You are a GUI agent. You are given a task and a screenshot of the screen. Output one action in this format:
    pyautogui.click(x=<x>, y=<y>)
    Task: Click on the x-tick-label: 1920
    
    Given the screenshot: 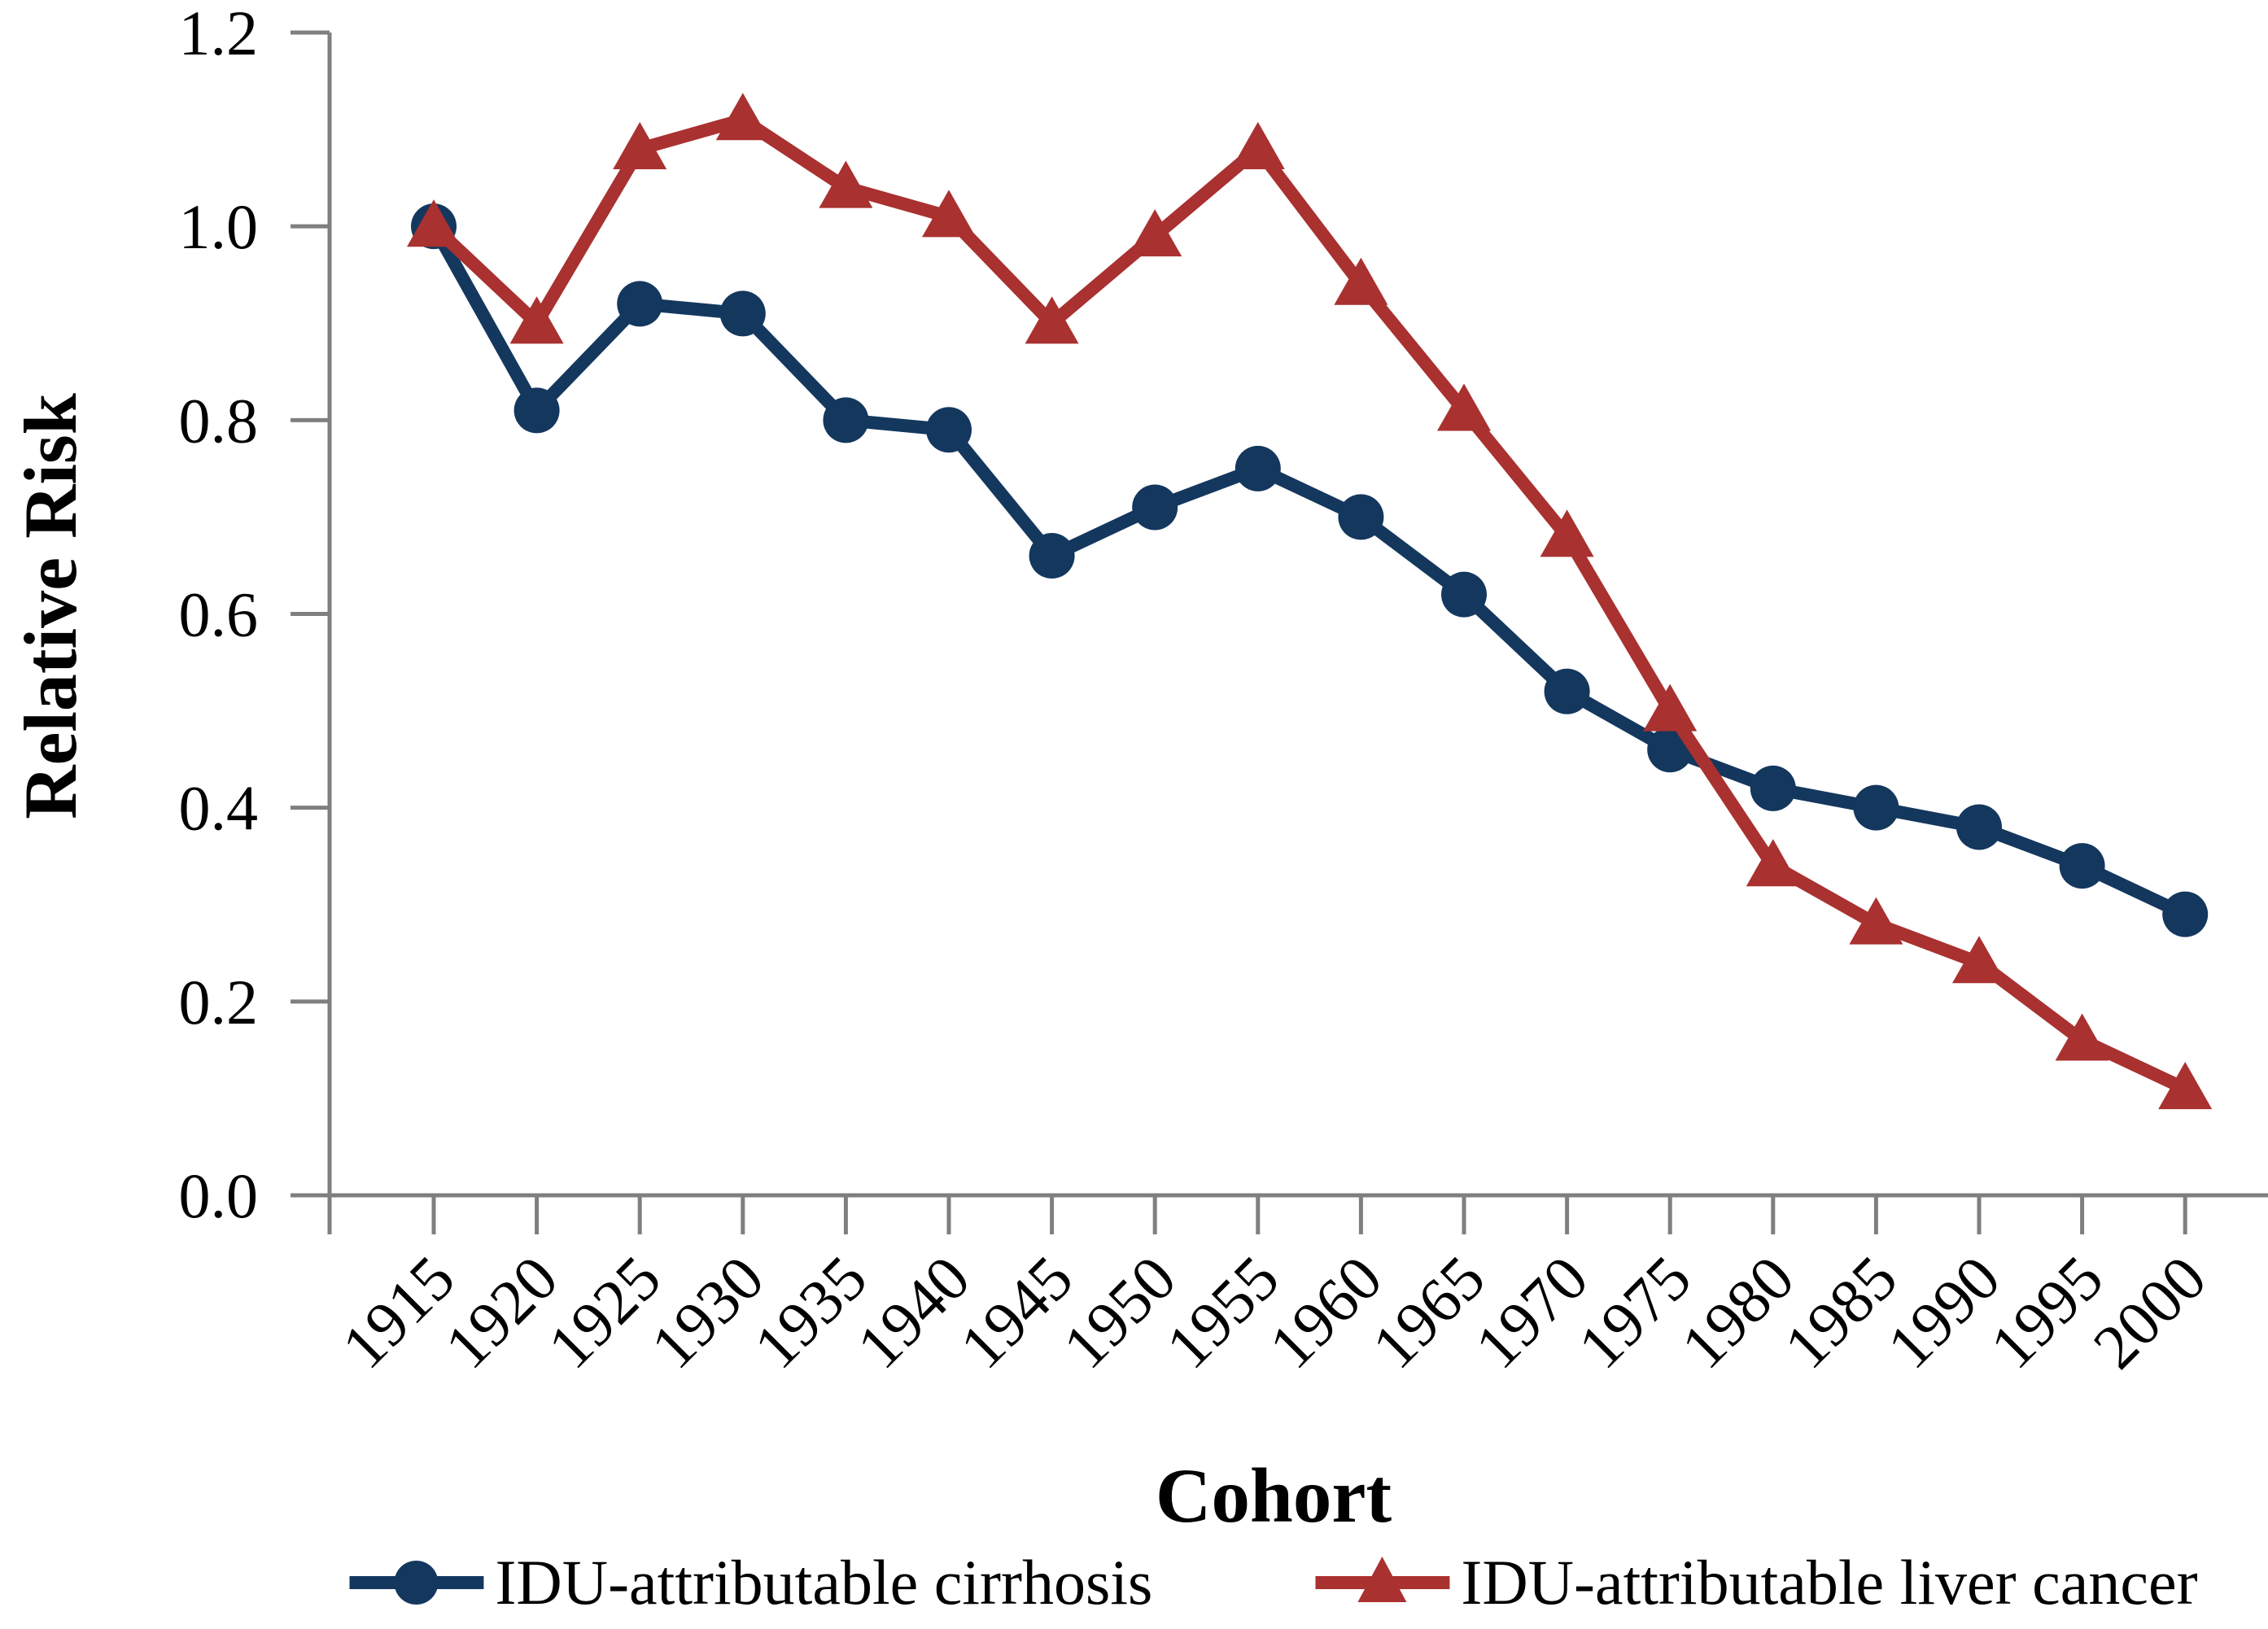 What is the action you would take?
    pyautogui.click(x=501, y=1312)
    